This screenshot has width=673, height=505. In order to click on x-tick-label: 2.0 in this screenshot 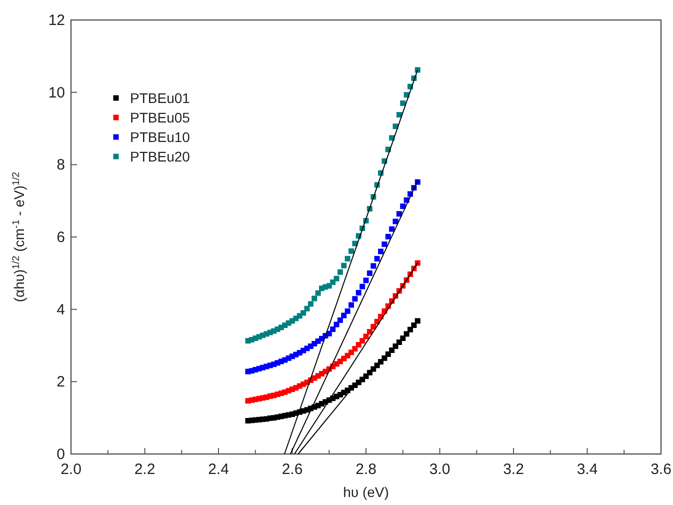, I will do `click(71, 469)`.